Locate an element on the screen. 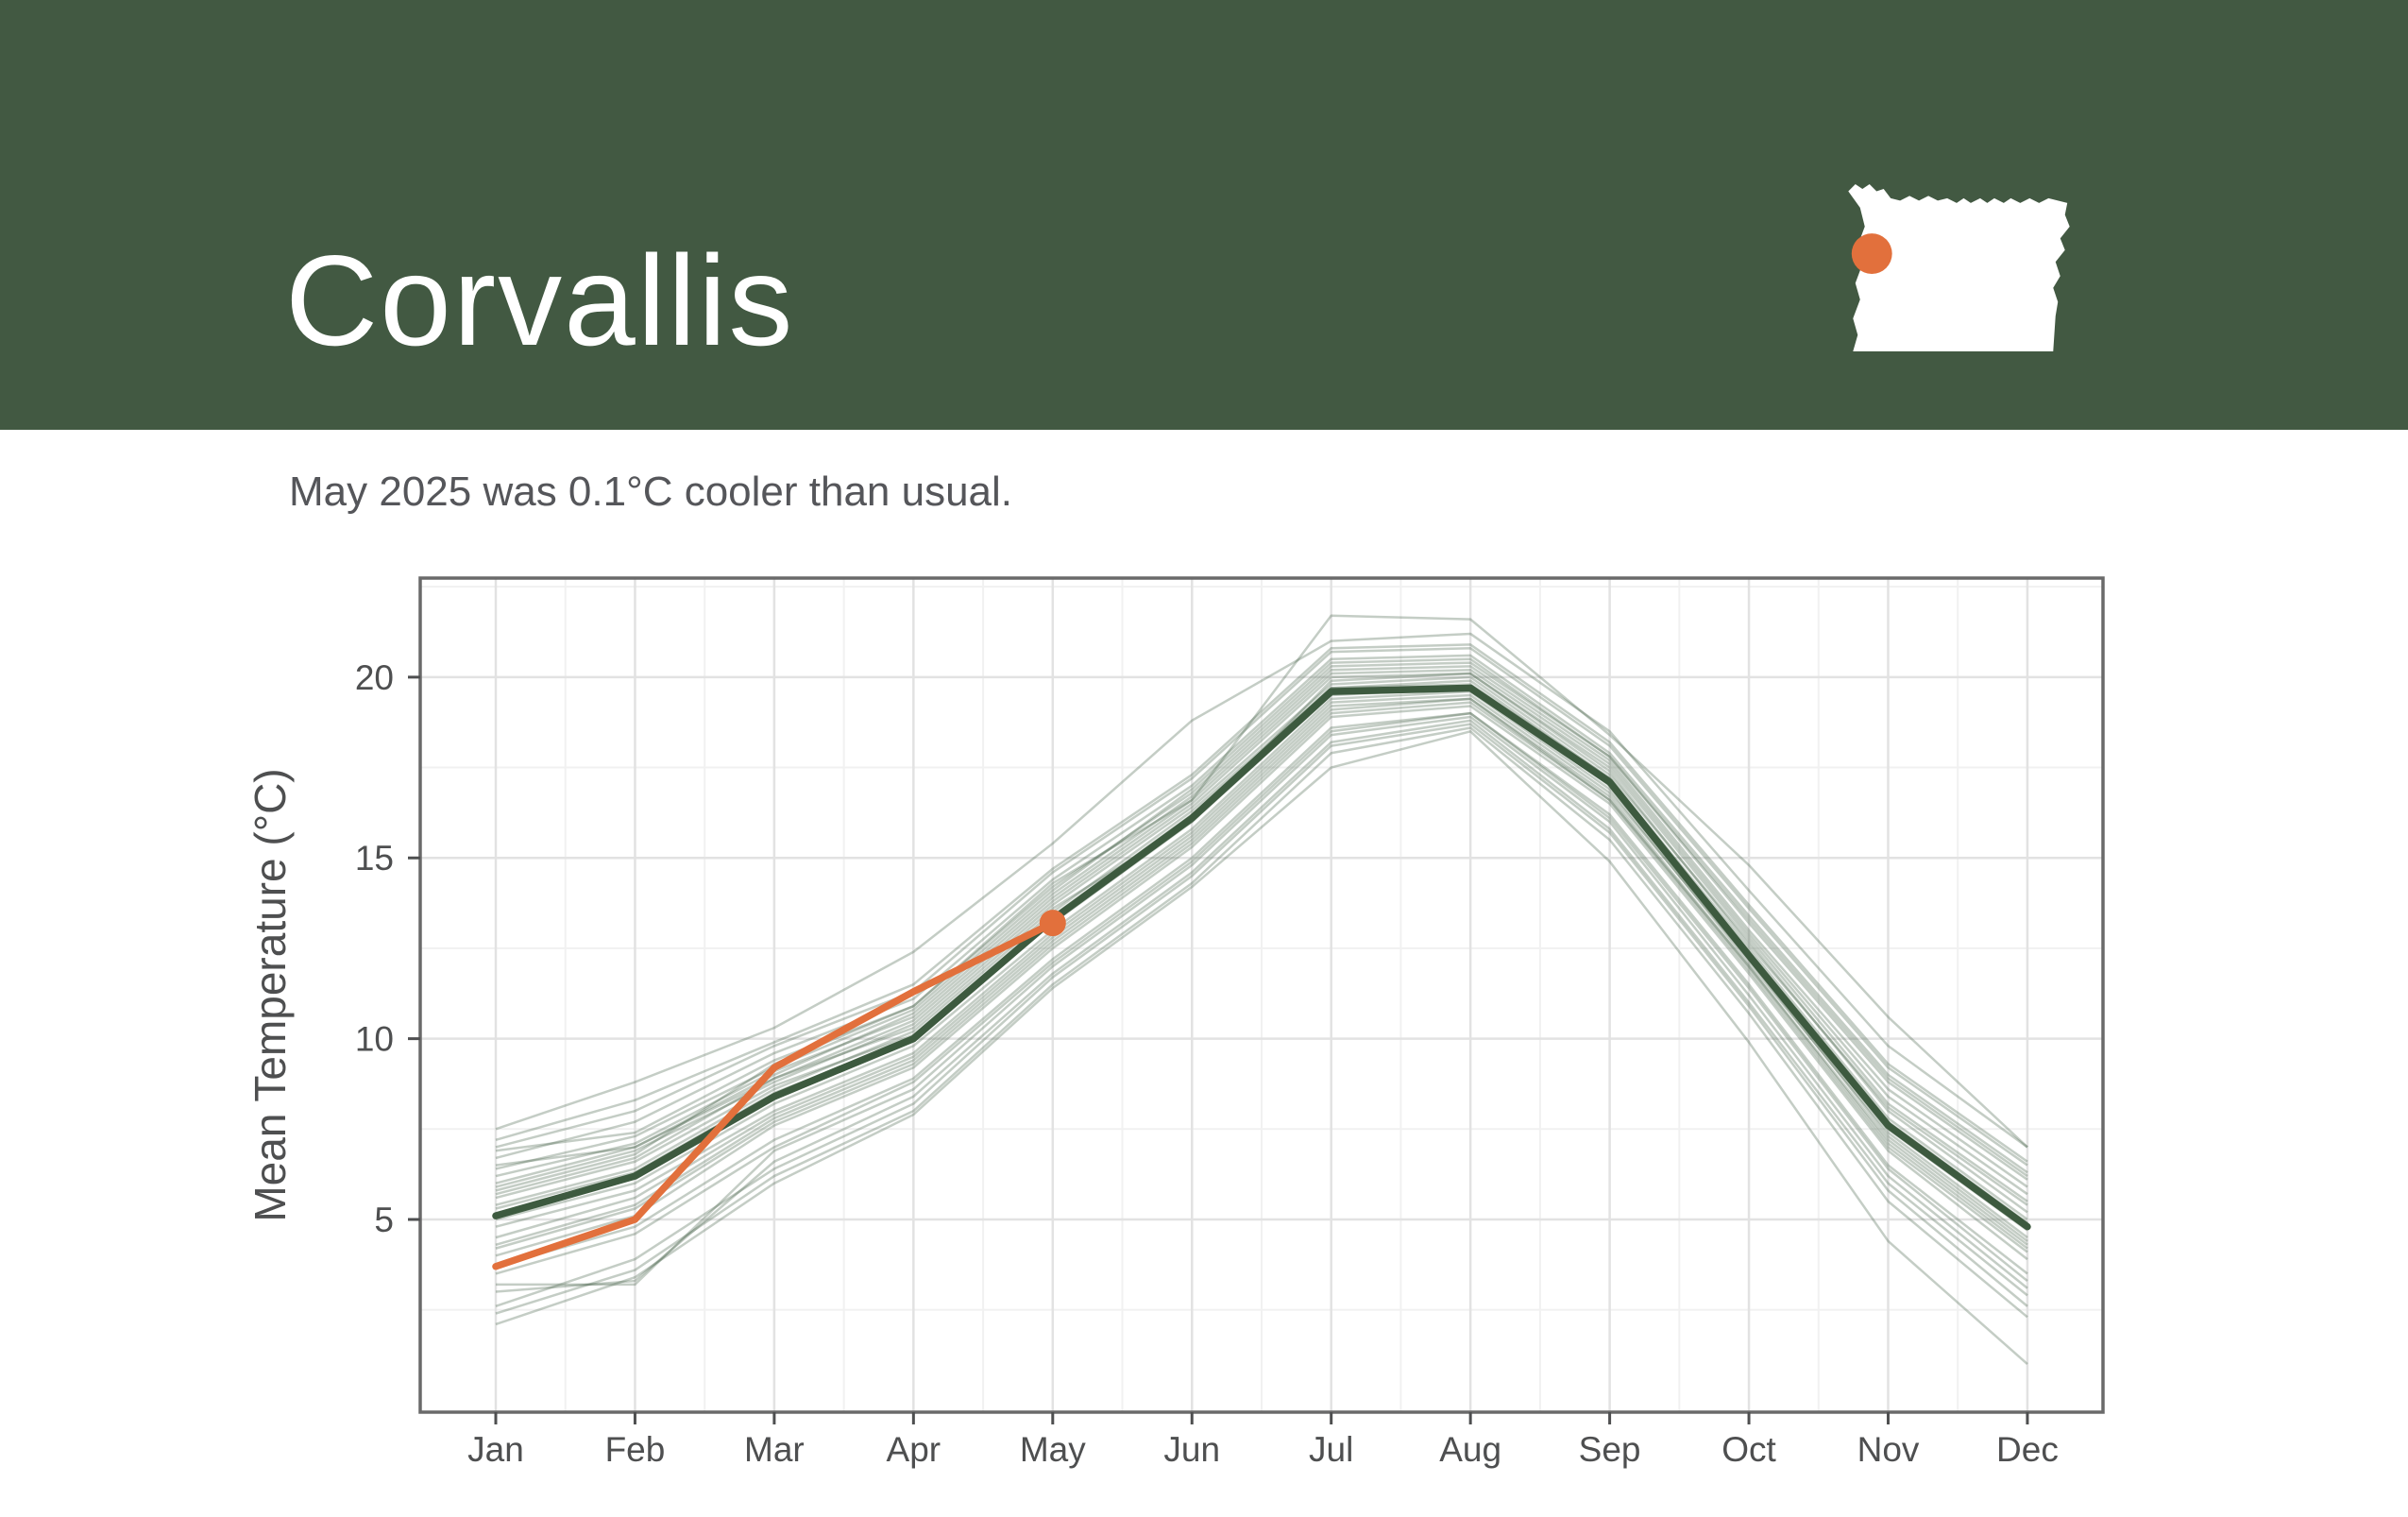  page-title: Corvallis is located at coordinates (540, 300).